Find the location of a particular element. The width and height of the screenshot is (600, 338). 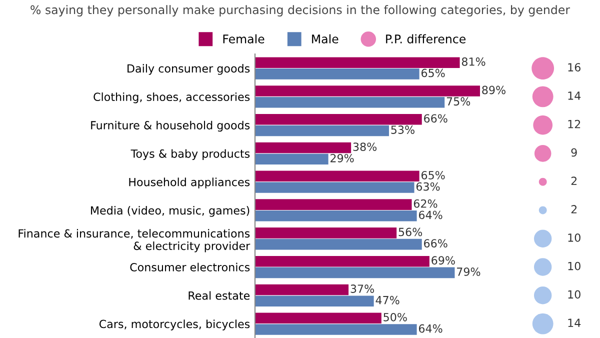

legend-label: P.P. difference is located at coordinates (426, 39).